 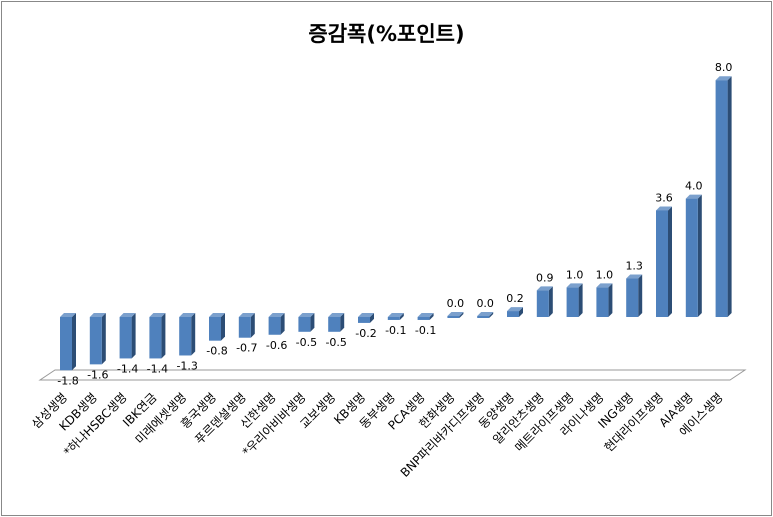 I want to click on data-label: 1.3, so click(x=634, y=266).